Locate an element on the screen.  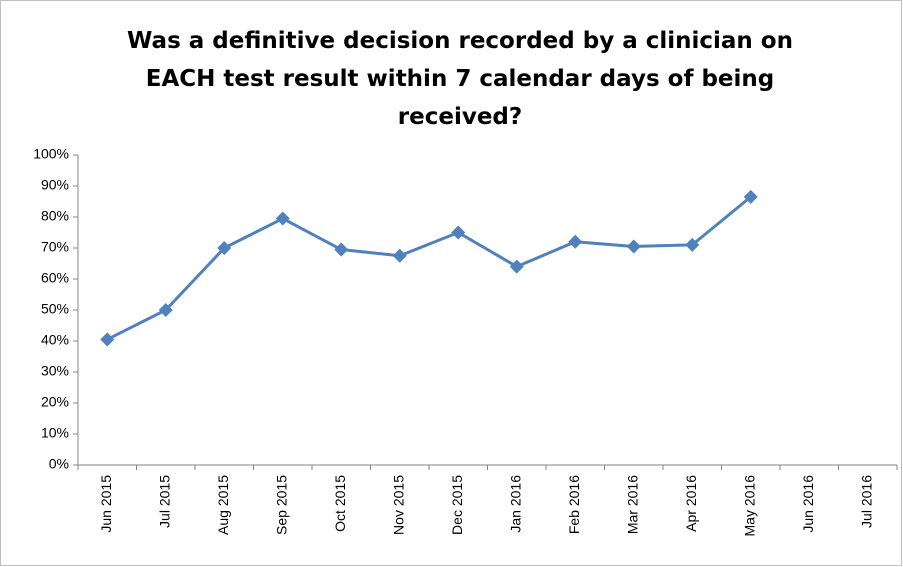
x-tick-label: Feb 2016 is located at coordinates (574, 504).